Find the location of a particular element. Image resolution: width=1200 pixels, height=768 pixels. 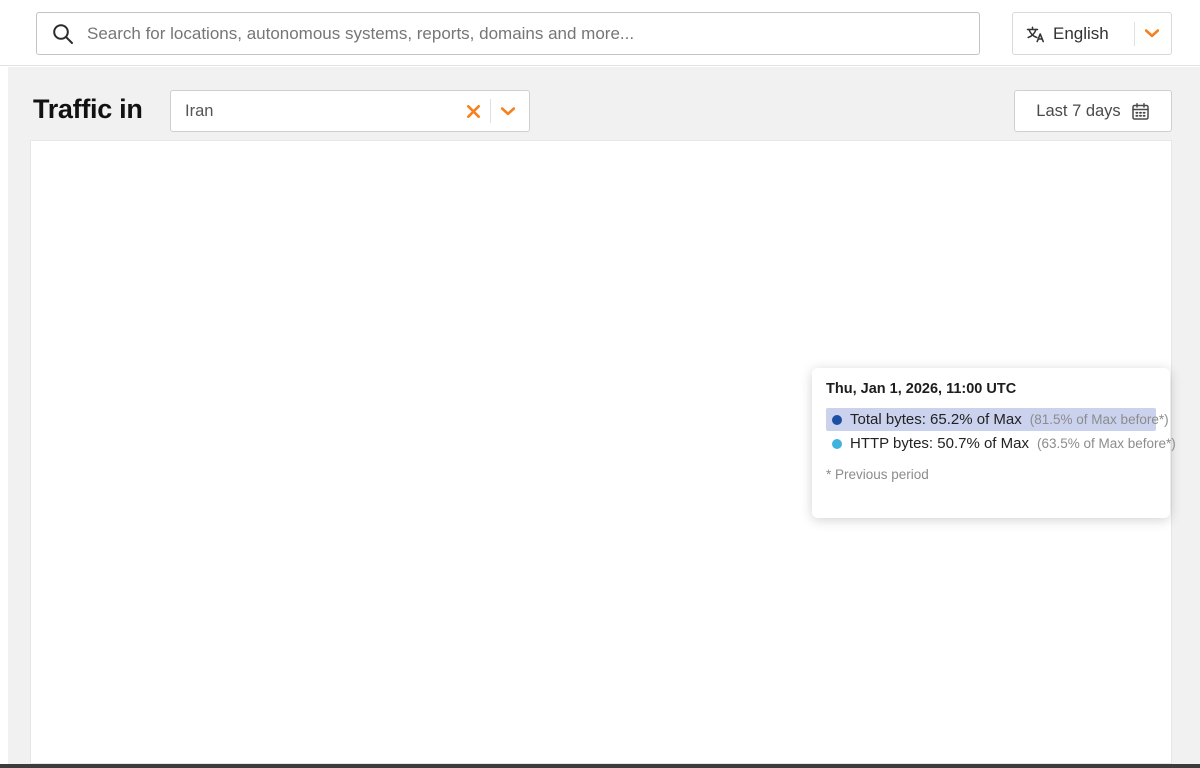

tooltip-timestamp: Thu, Jan 1, 2026, 11:00 UTC is located at coordinates (921, 389).